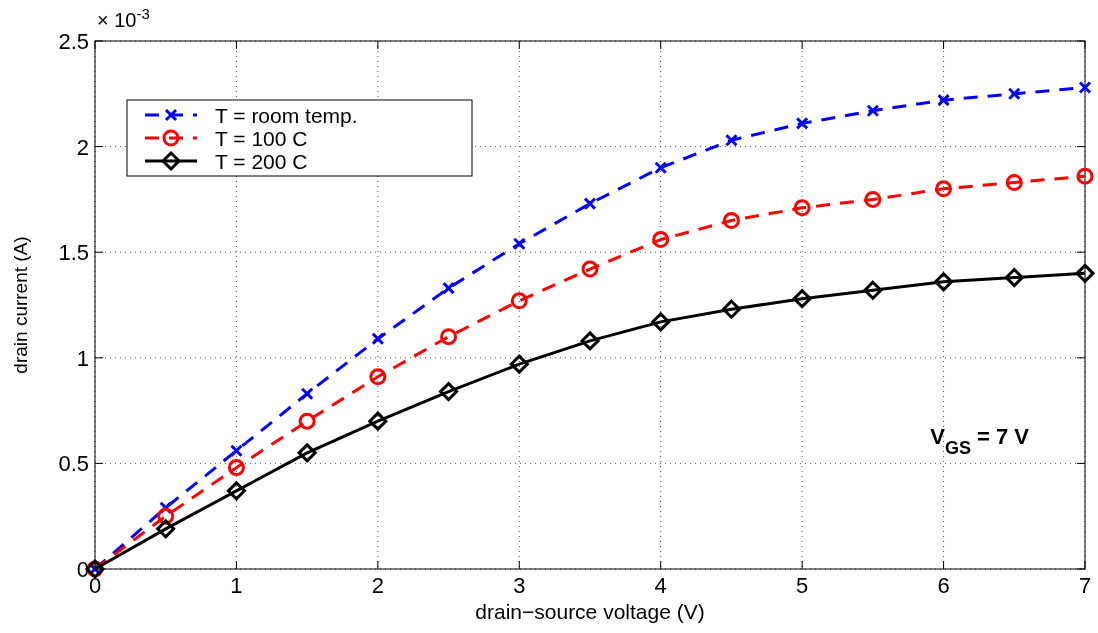  Describe the element at coordinates (377, 585) in the screenshot. I see `x-tick-label: 2` at that location.